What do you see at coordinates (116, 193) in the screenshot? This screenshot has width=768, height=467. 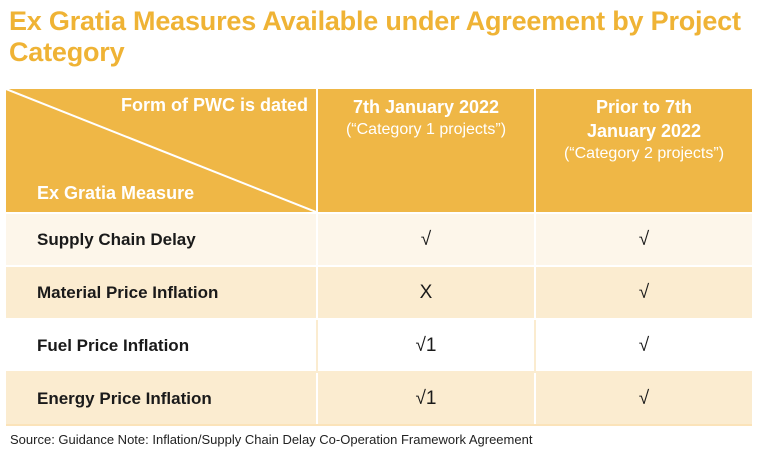 I see `corner-bottom-label: Ex Gratia Measure` at bounding box center [116, 193].